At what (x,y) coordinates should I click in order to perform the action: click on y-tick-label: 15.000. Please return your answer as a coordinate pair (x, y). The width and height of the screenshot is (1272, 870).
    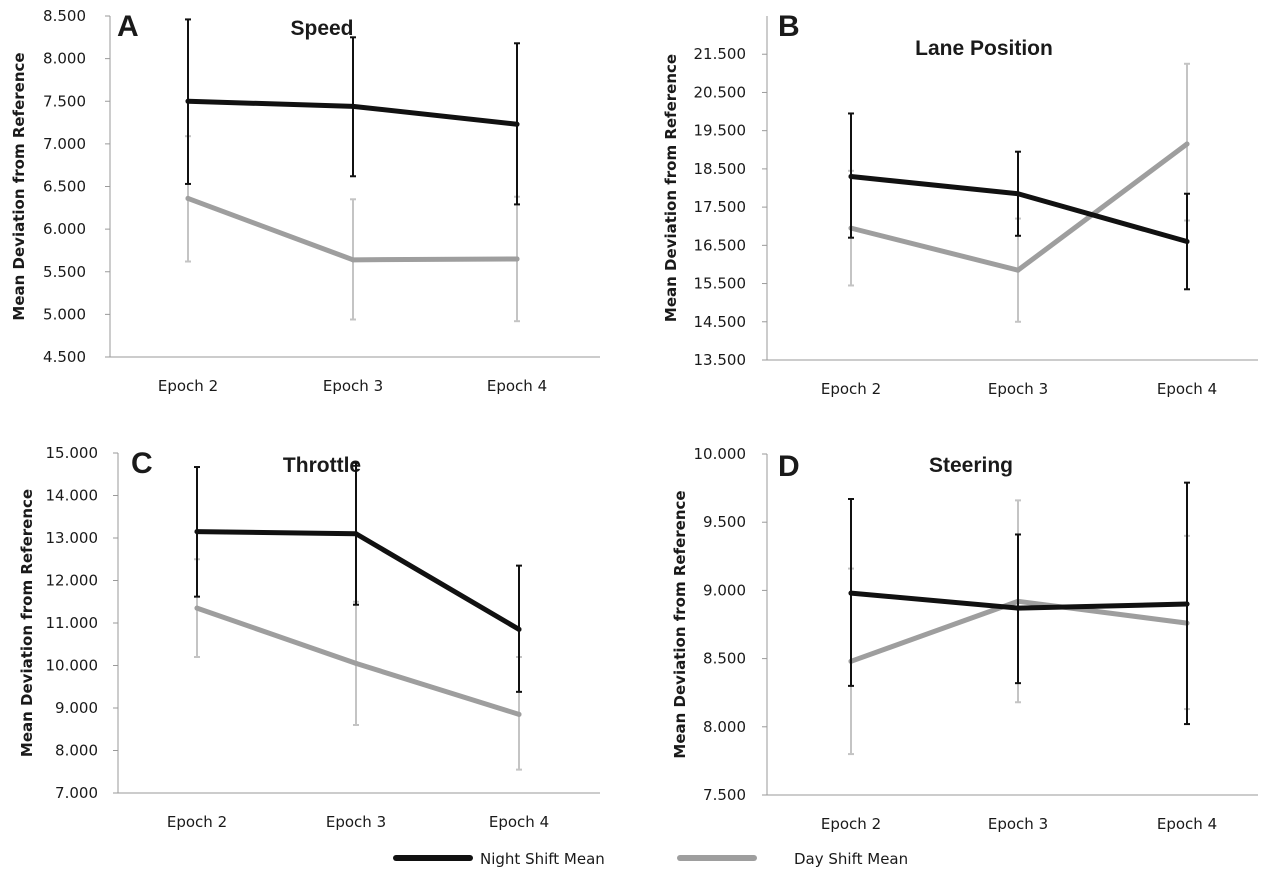
    Looking at the image, I should click on (72, 453).